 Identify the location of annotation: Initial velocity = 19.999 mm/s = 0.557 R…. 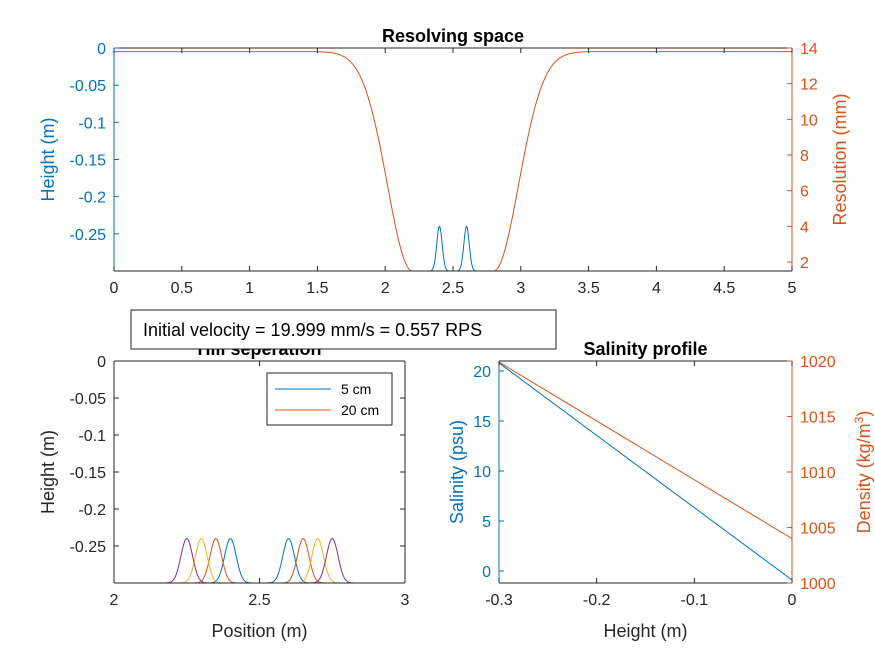
(343, 329).